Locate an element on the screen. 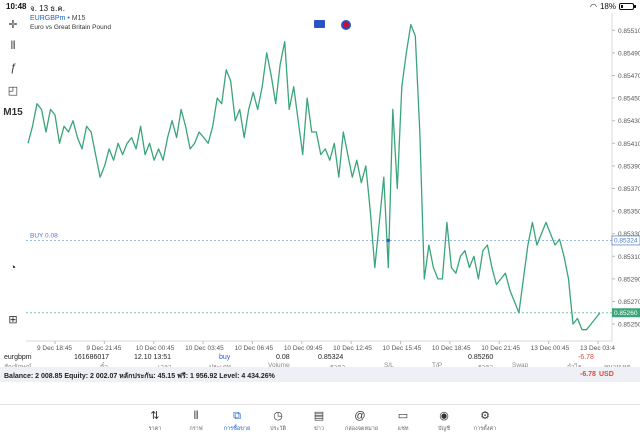 Image resolution: width=640 pixels, height=447 pixels. settings-icon: ⚙ is located at coordinates (485, 416).